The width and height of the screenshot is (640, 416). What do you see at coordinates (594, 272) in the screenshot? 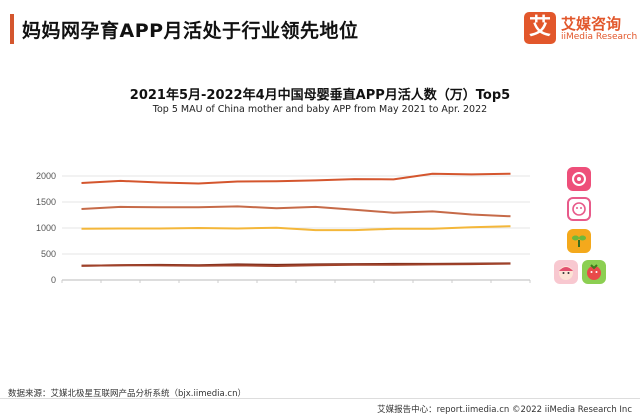
I see `watermelon-app-icon` at bounding box center [594, 272].